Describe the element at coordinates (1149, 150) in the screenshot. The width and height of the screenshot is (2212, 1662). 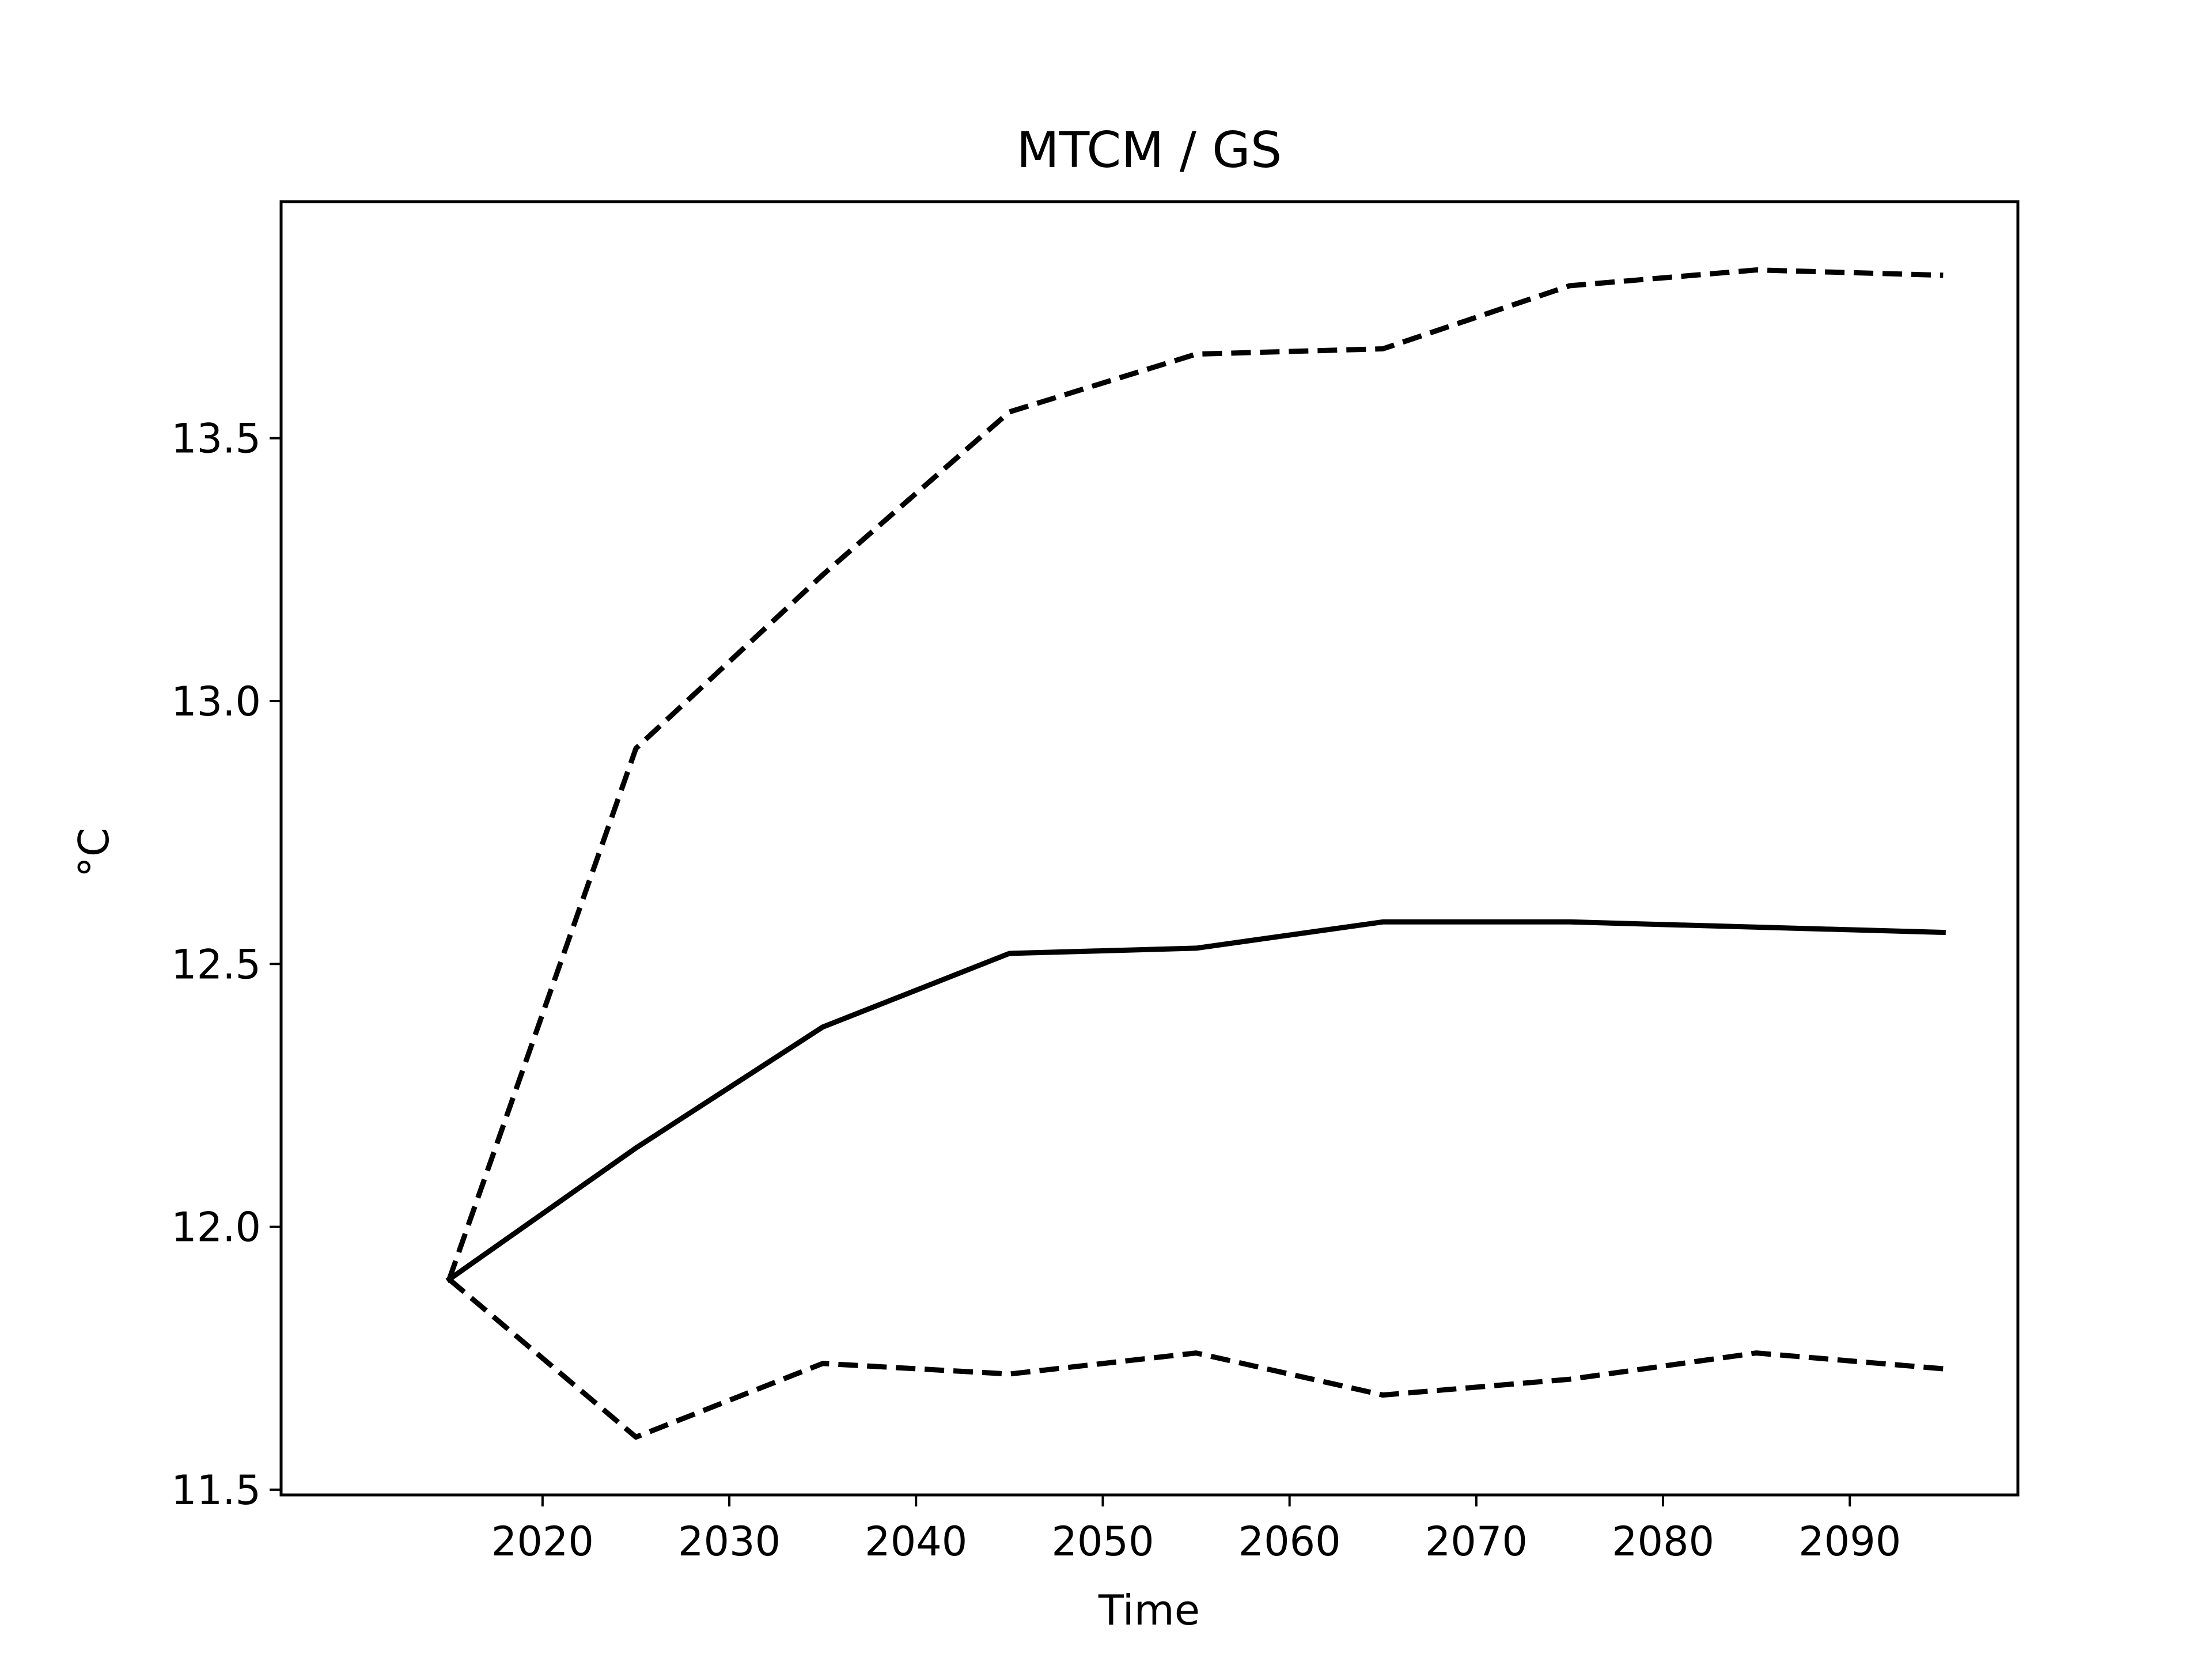
I see `chart-title: MTCM / GS` at that location.